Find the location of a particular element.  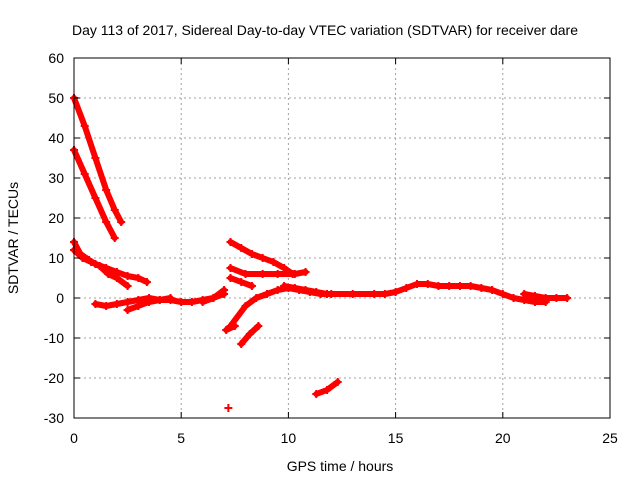

y-tick-label: 10 is located at coordinates (56, 258).